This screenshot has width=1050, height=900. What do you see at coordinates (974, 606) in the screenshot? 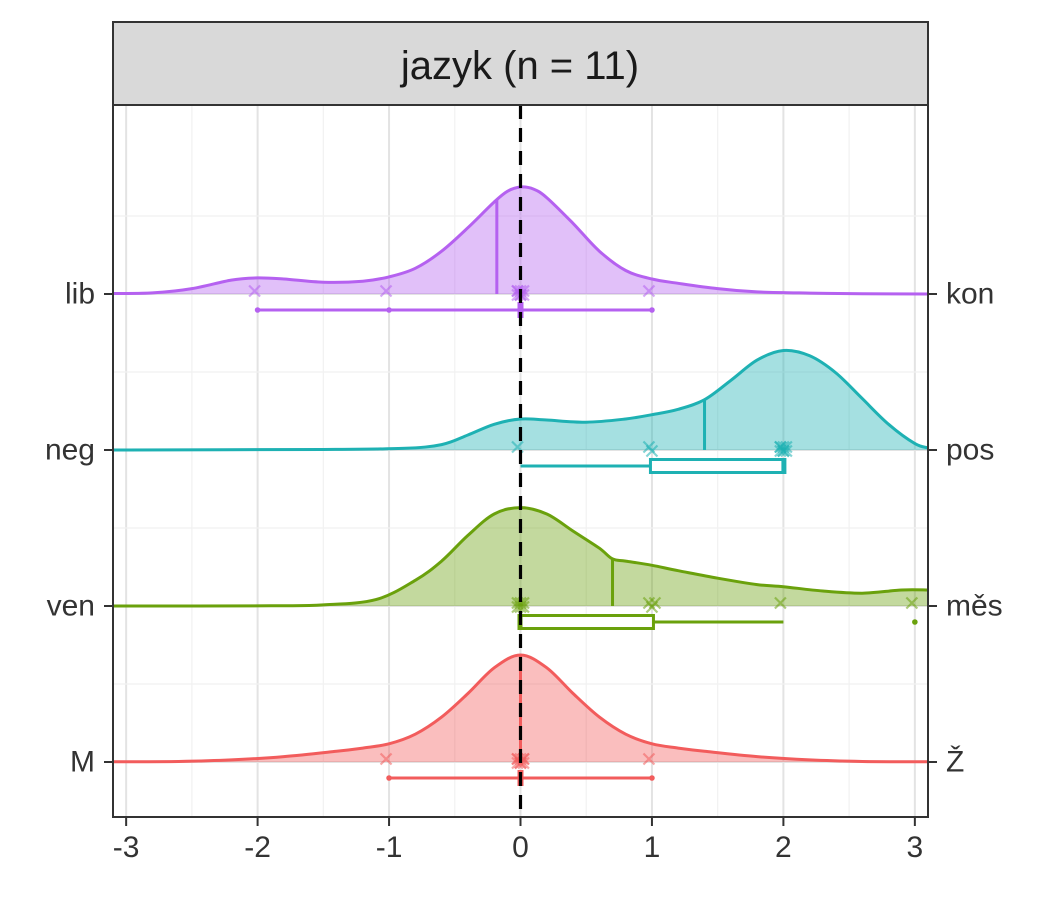
I see `y-tick-label-right: měs` at bounding box center [974, 606].